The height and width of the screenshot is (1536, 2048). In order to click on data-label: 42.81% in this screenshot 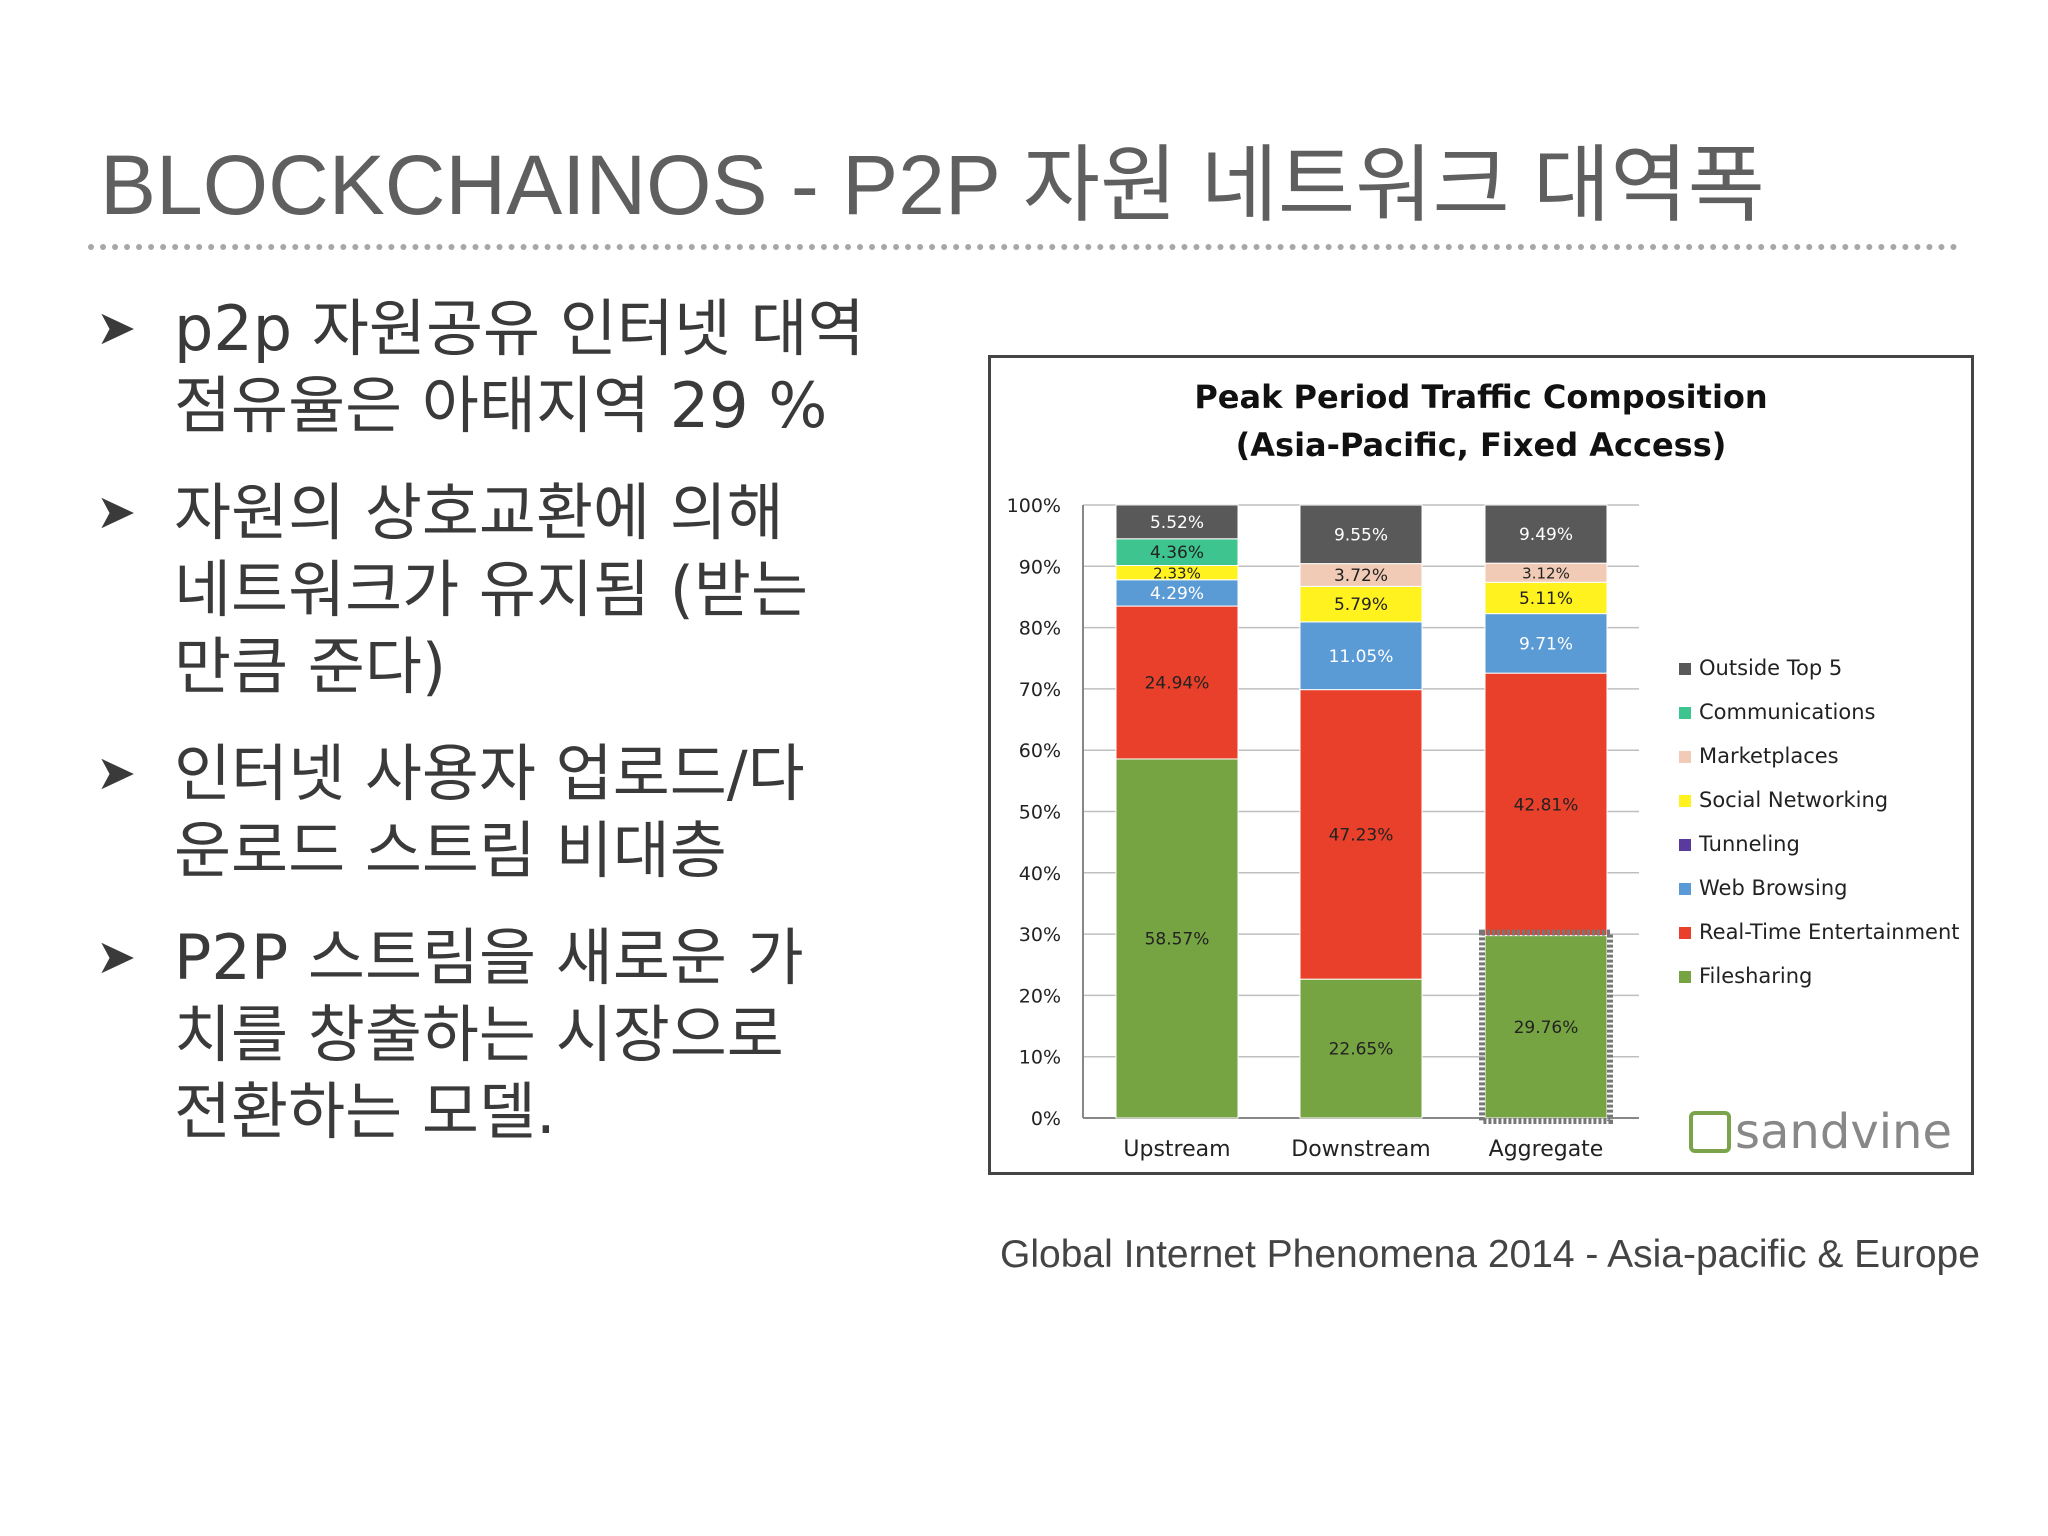, I will do `click(1546, 805)`.